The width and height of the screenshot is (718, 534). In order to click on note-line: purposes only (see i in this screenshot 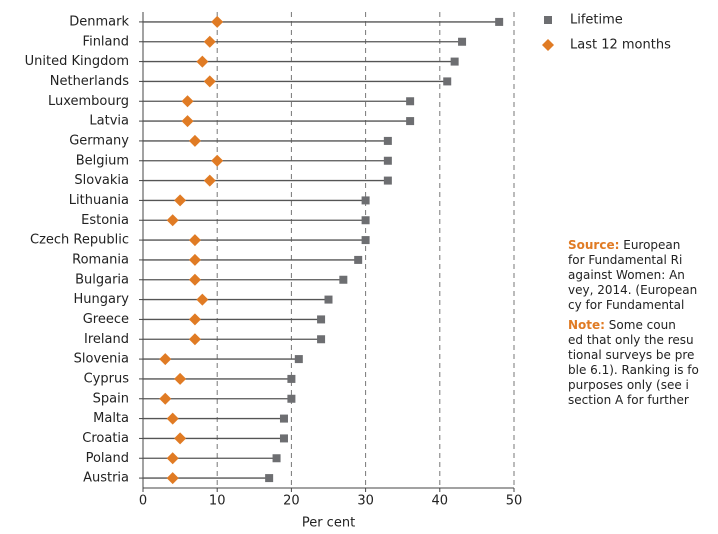, I will do `click(643, 385)`.